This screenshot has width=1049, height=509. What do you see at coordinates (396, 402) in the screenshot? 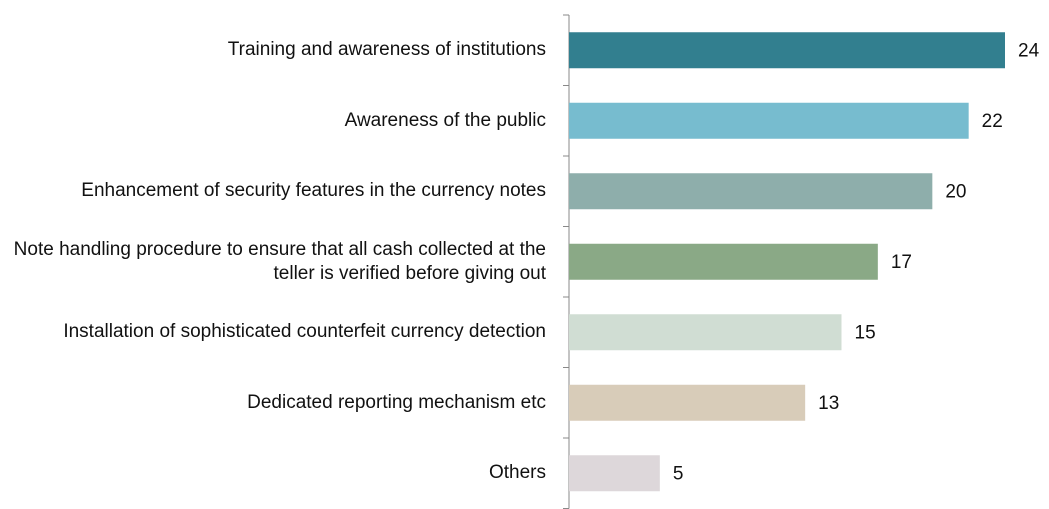
I see `category-label: Dedicated reporting mechanism etc` at bounding box center [396, 402].